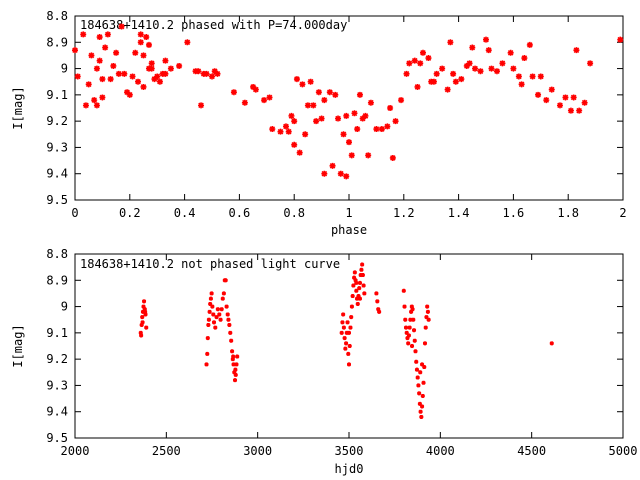  What do you see at coordinates (57, 438) in the screenshot?
I see `raw-y-tick-label: 9.5` at bounding box center [57, 438].